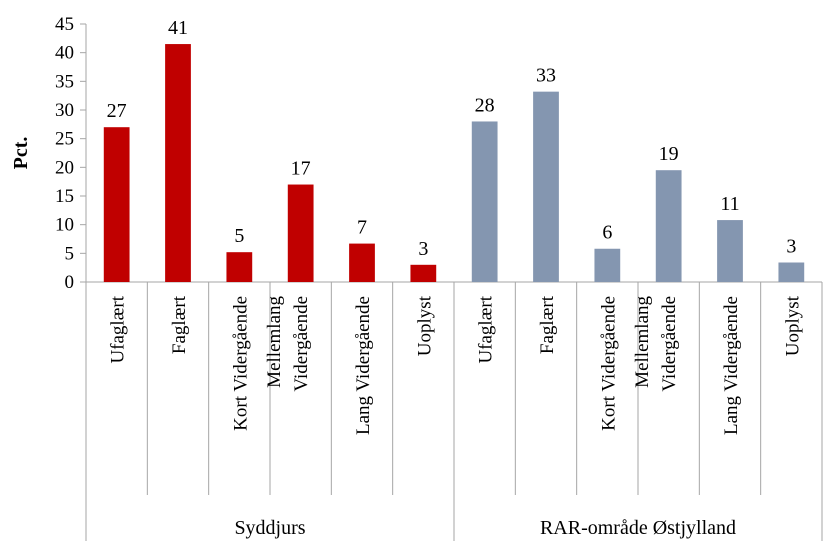 Image resolution: width=827 pixels, height=541 pixels. I want to click on y-tick-label: 10, so click(64, 225).